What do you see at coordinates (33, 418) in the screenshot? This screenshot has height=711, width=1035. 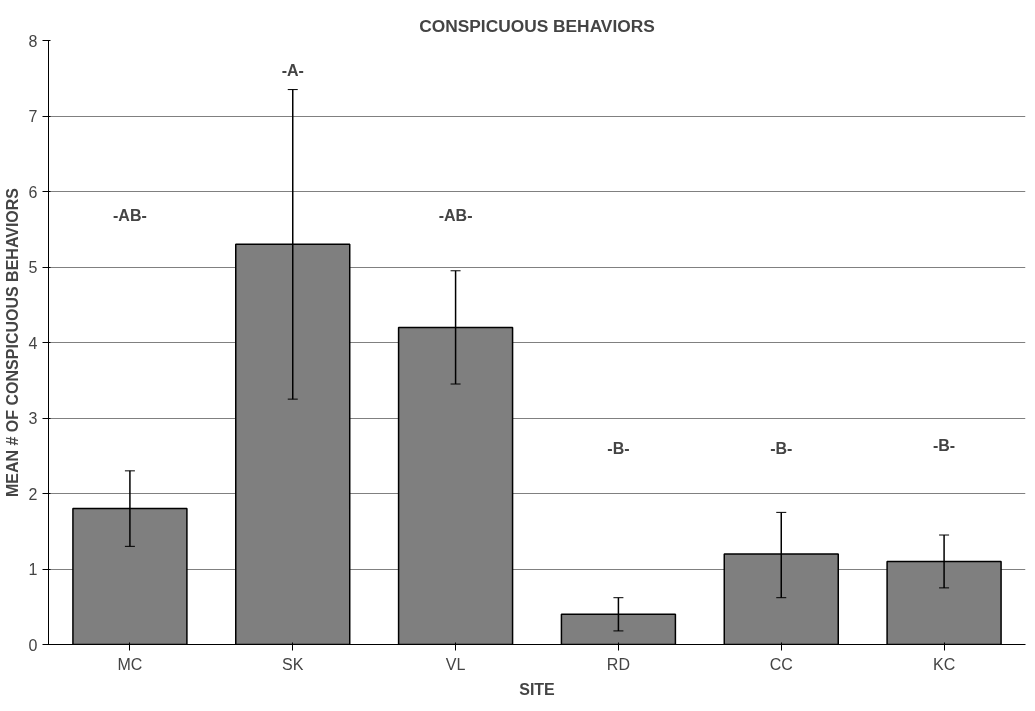 I see `y-tick-label: 3` at bounding box center [33, 418].